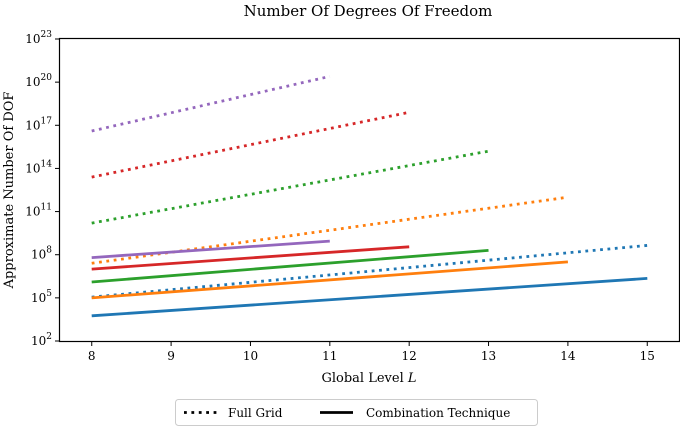  Describe the element at coordinates (255, 413) in the screenshot. I see `legend-full-grid-label: Full Grid` at that location.